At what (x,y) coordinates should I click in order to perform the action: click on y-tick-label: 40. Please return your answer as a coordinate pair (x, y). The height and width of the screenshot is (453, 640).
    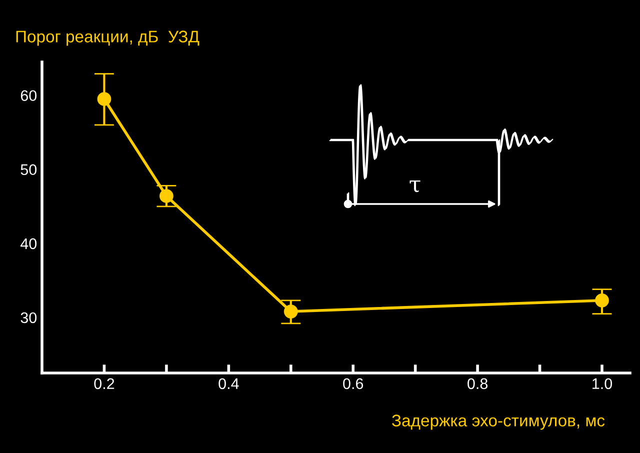
    Looking at the image, I should click on (28, 244).